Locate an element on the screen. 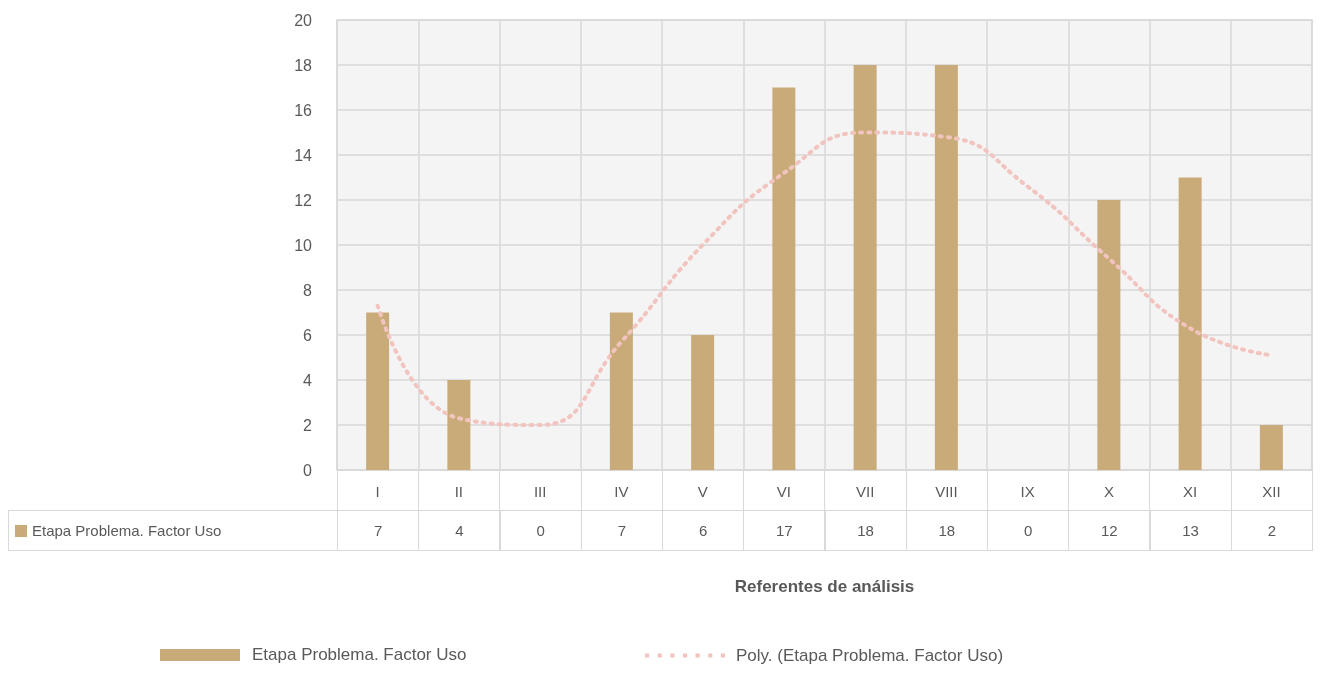  x-tick-label: VI is located at coordinates (783, 491).